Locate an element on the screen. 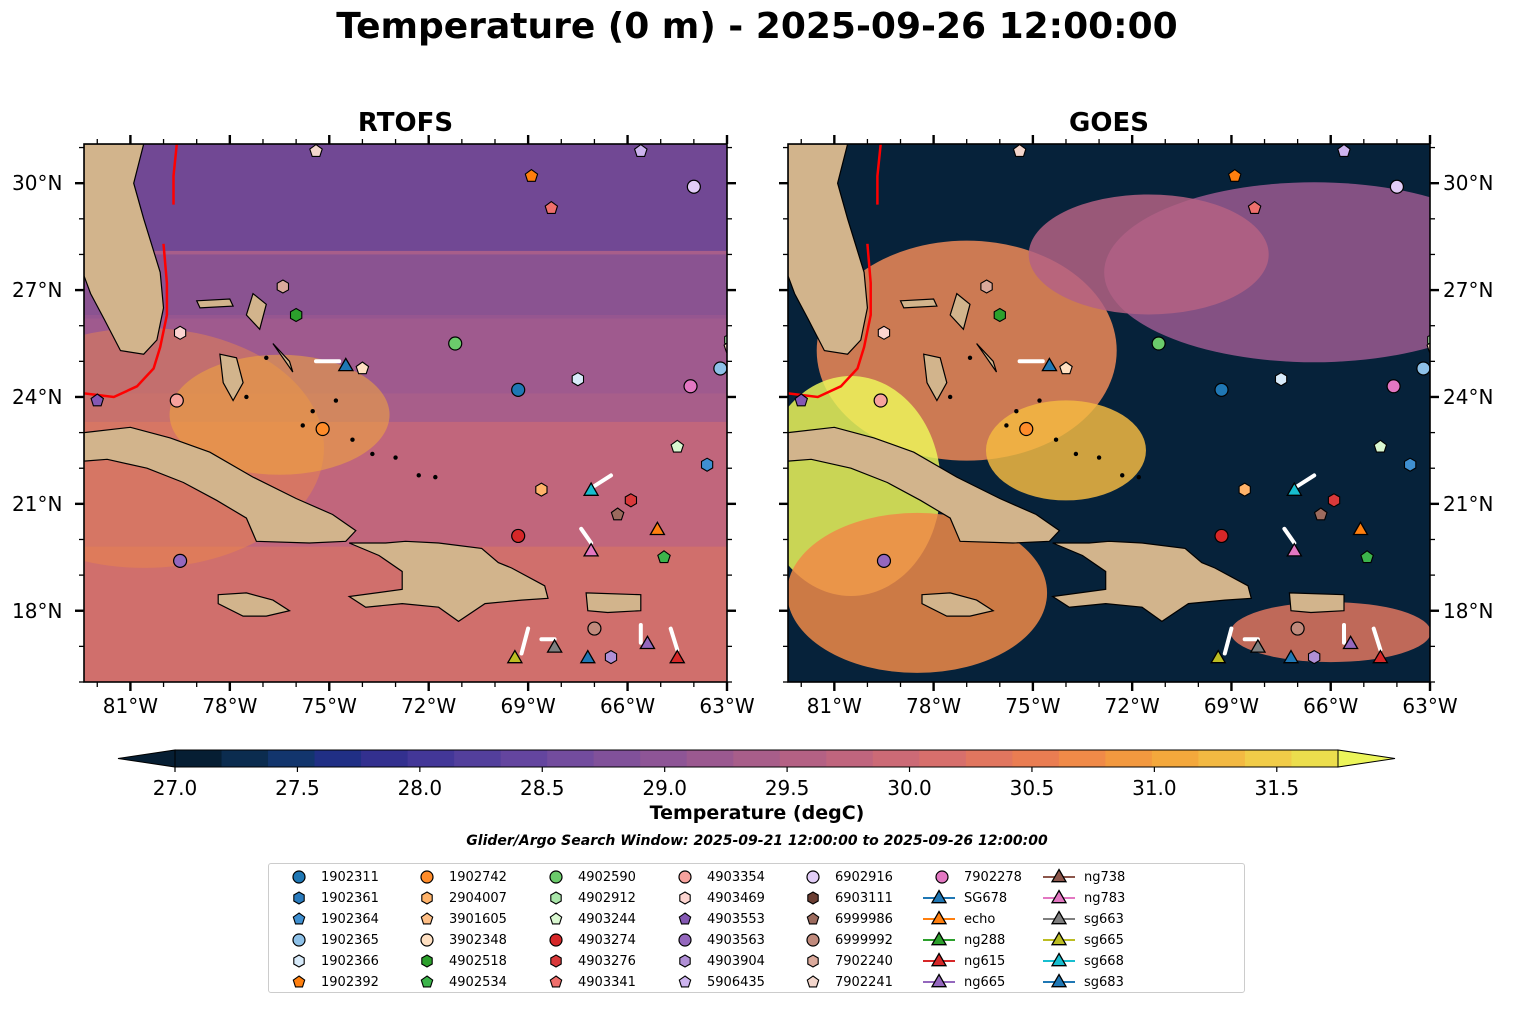  land-abaco is located at coordinates (960, 311).